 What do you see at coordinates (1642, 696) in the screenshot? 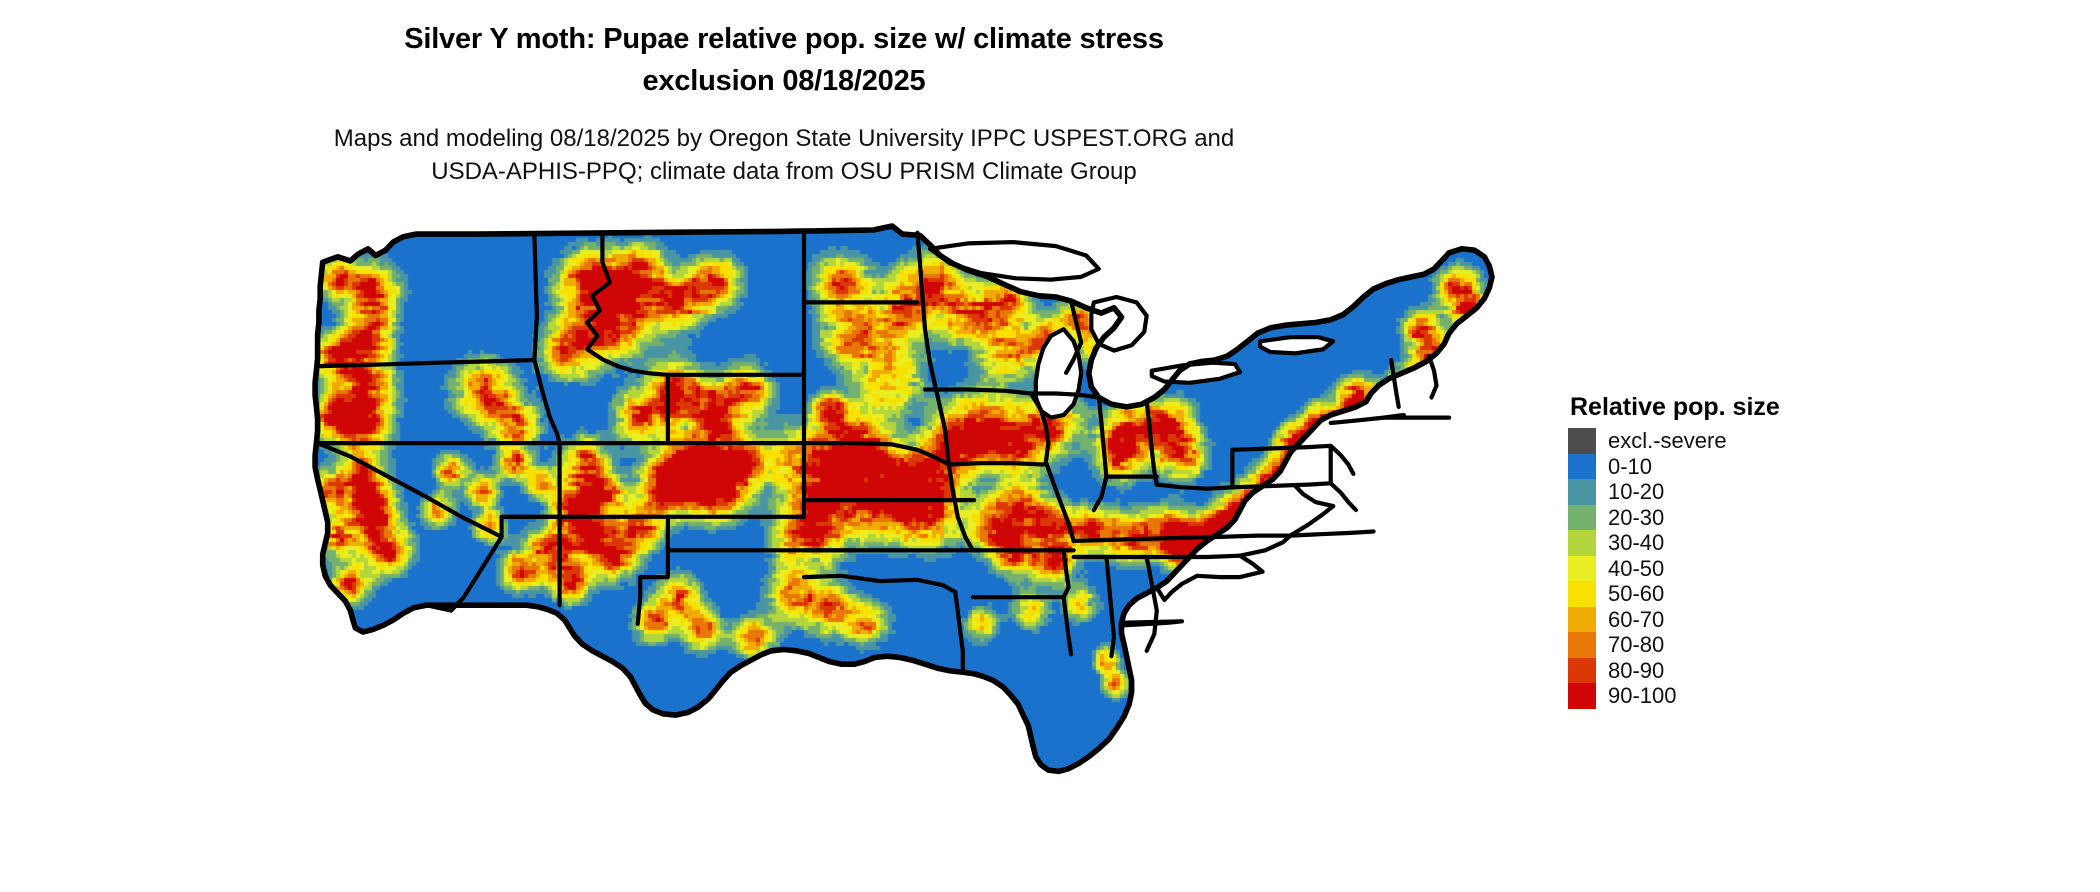
I see `legend-label: 90-100` at bounding box center [1642, 696].